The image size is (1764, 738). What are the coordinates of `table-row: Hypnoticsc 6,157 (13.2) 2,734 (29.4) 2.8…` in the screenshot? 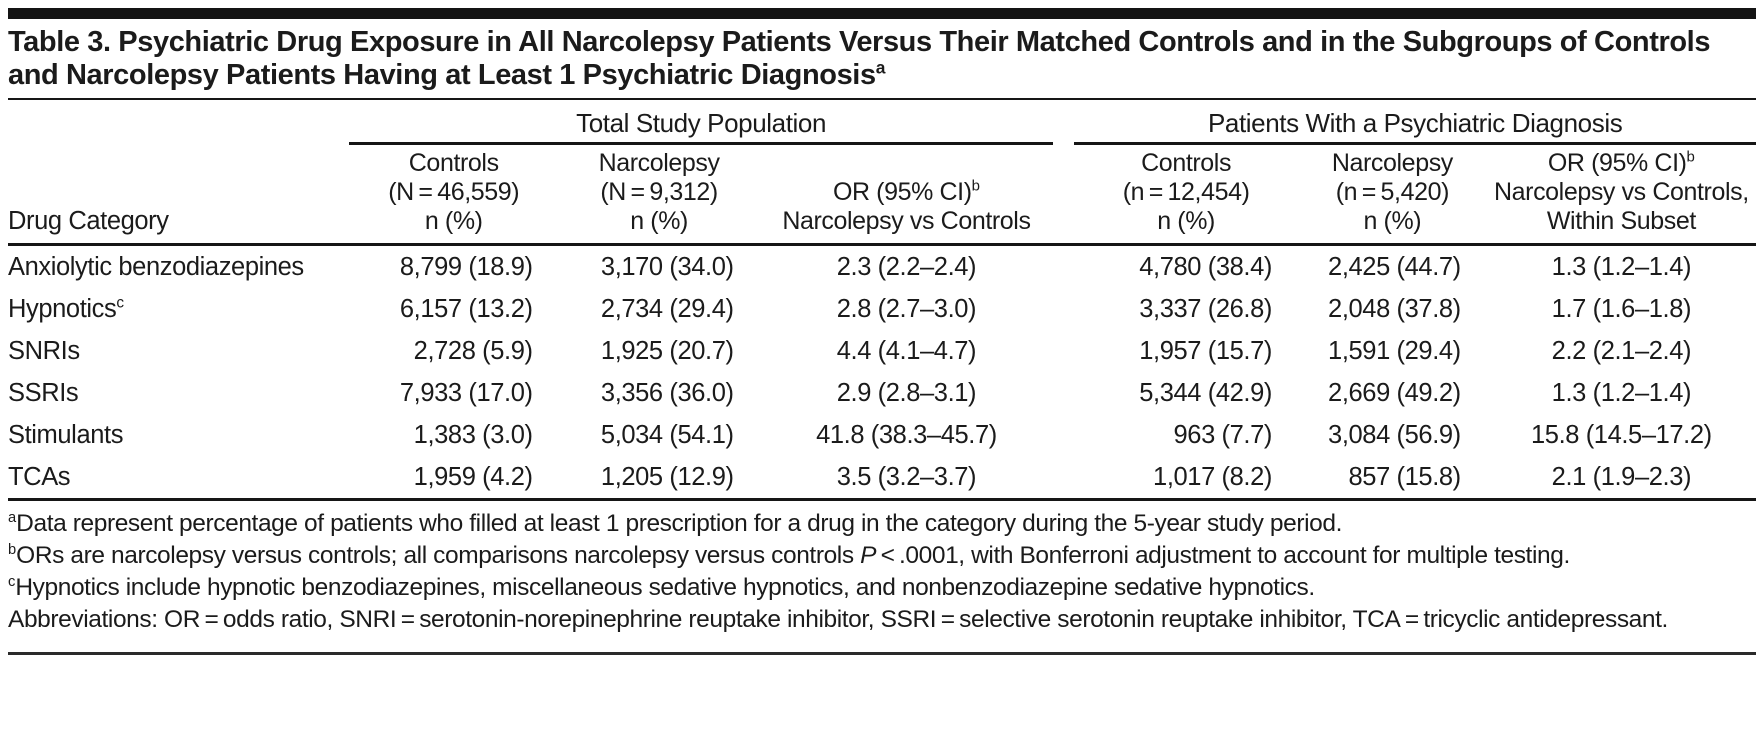 It's located at (882, 309).